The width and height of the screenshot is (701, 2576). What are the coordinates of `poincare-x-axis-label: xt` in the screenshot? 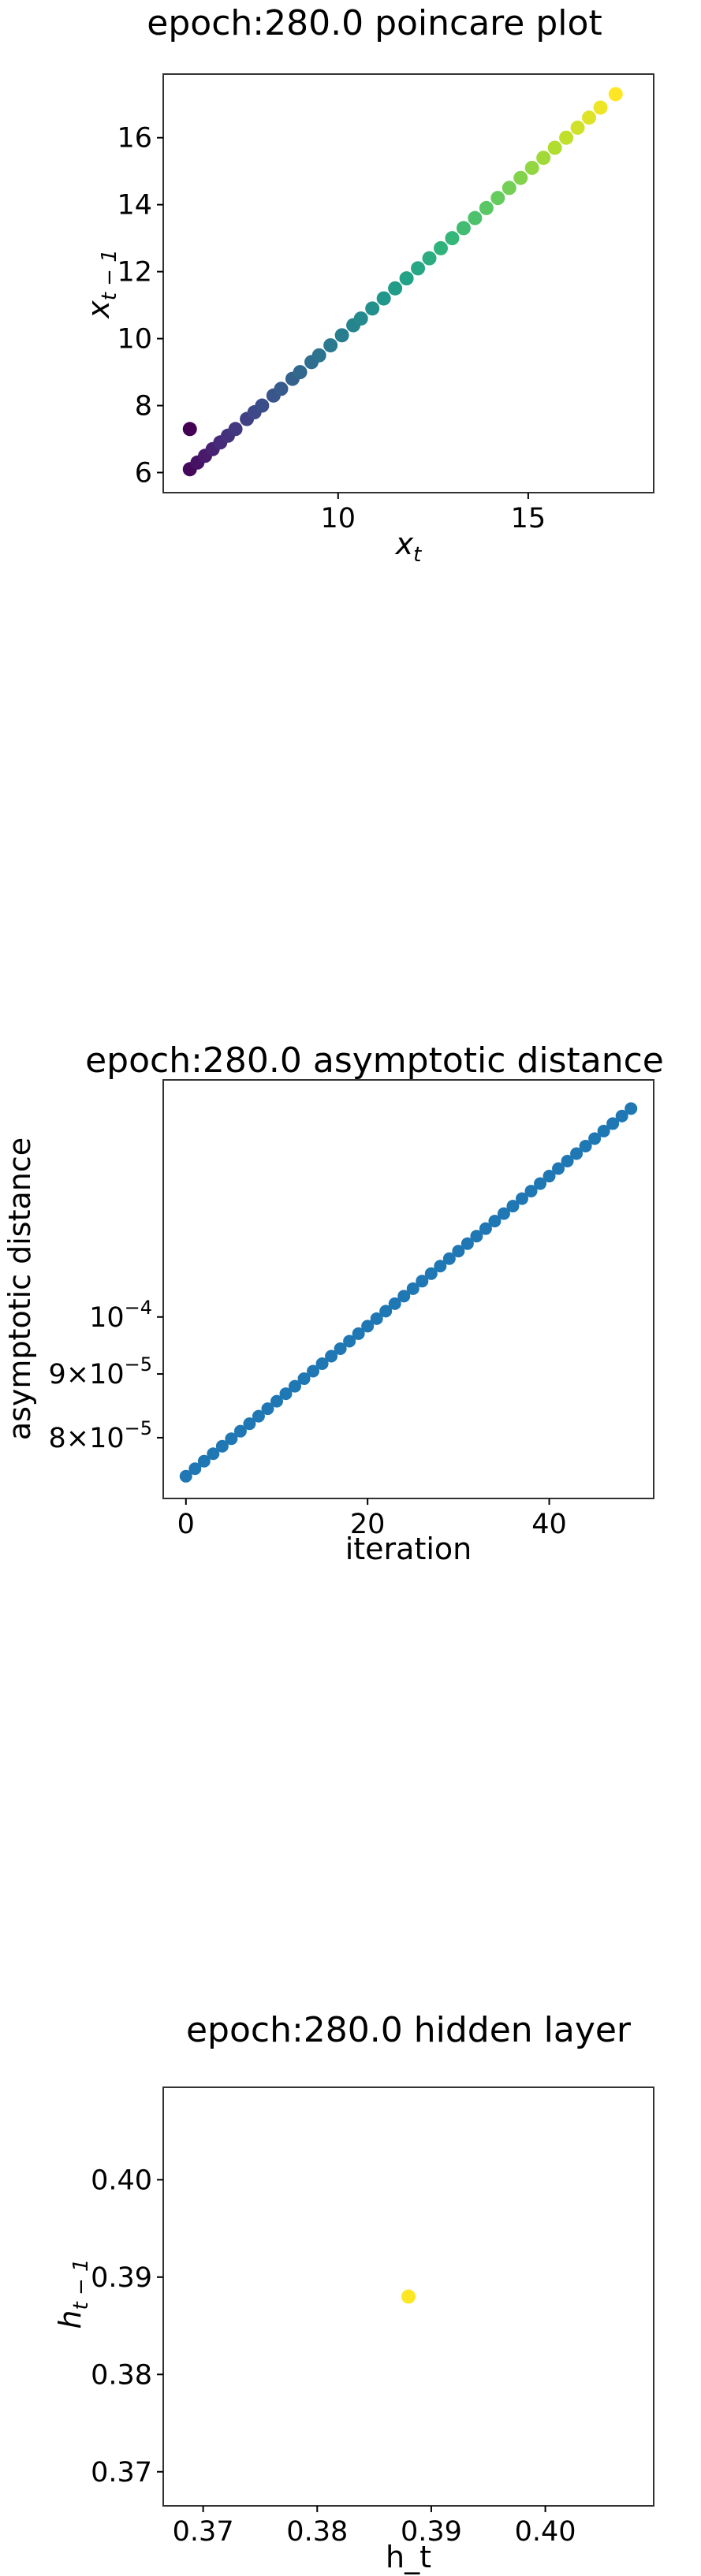 It's located at (409, 547).